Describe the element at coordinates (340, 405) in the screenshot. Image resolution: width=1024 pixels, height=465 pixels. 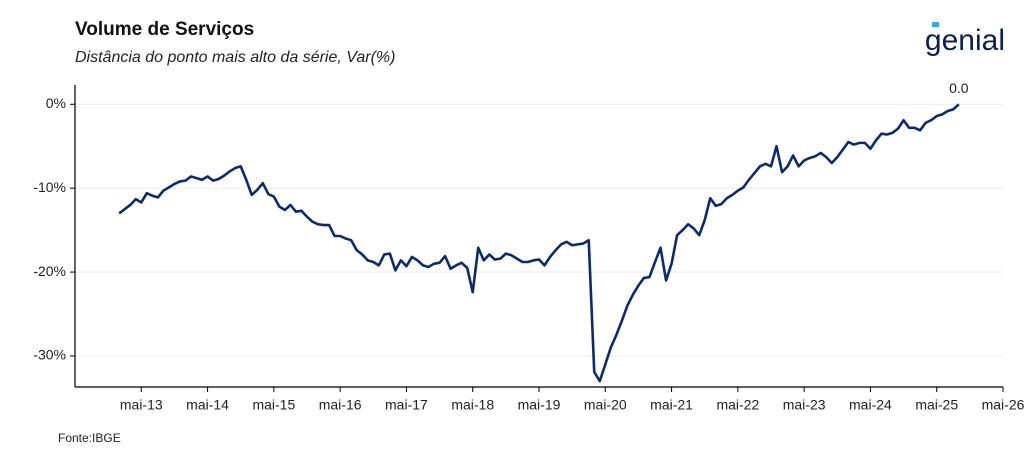
I see `x-tick-label: mai-16` at that location.